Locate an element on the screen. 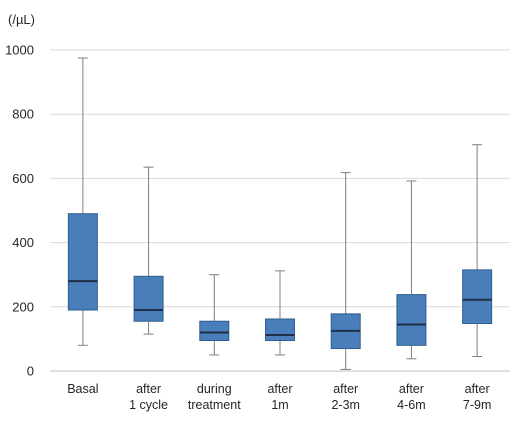 This screenshot has height=427, width=520. x-category-label: 1 cycle is located at coordinates (148, 405).